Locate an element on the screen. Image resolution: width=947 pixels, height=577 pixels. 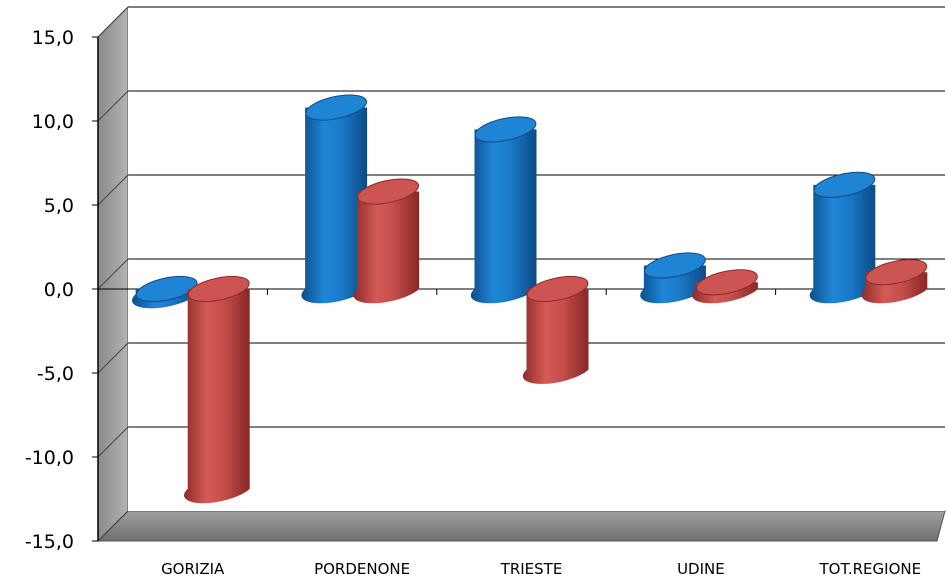
y-tick-label: 0,0 is located at coordinates (59, 290).